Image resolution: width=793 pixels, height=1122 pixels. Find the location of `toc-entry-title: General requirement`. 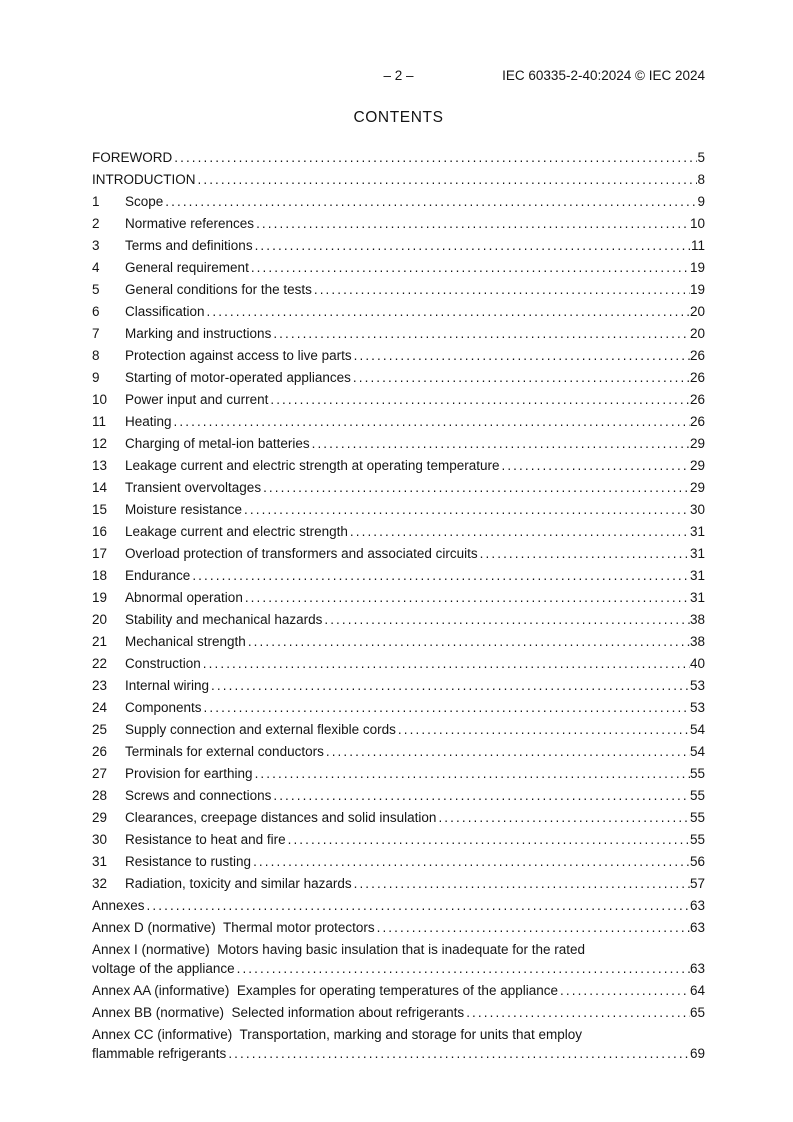

toc-entry-title: General requirement is located at coordinates (187, 267).